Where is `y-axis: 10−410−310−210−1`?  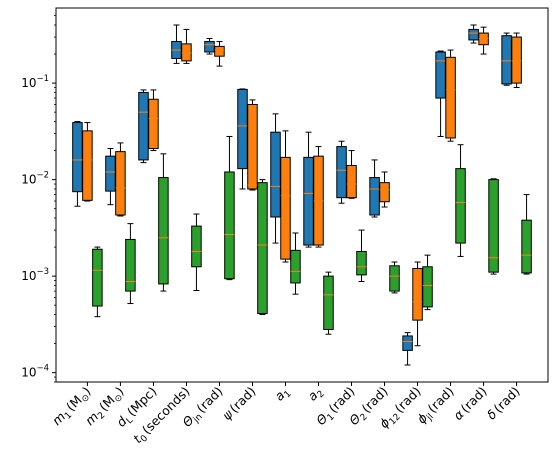
y-axis: 10−410−310−210−1 is located at coordinates (38, 199).